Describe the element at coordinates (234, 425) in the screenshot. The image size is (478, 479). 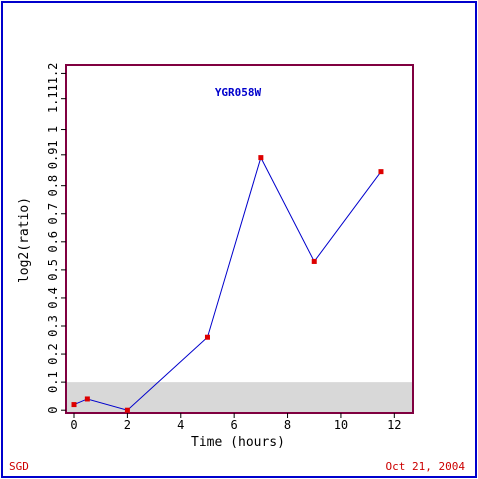
I see `x-tick-label: 6` at that location.